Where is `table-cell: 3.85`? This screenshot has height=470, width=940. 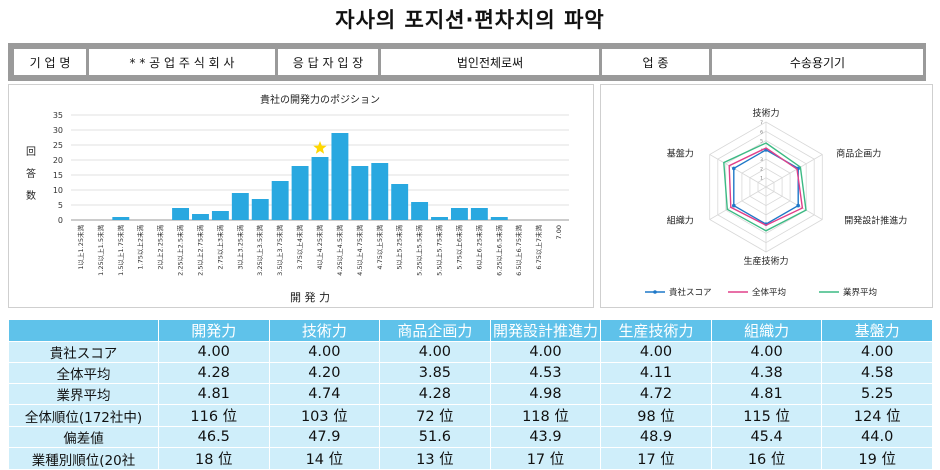
table-cell: 3.85 is located at coordinates (435, 373).